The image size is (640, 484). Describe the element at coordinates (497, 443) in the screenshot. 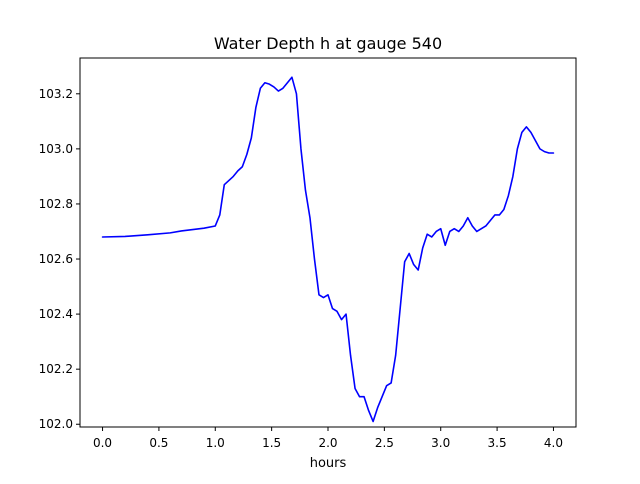

I see `x-tick-label: 3.5` at that location.